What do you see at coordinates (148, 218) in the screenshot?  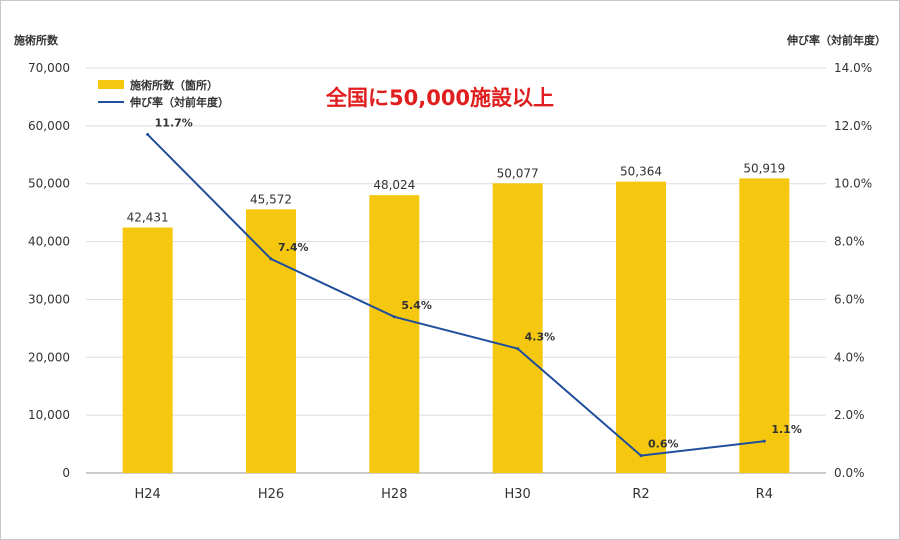 I see `bar-value-label: 42,431` at bounding box center [148, 218].